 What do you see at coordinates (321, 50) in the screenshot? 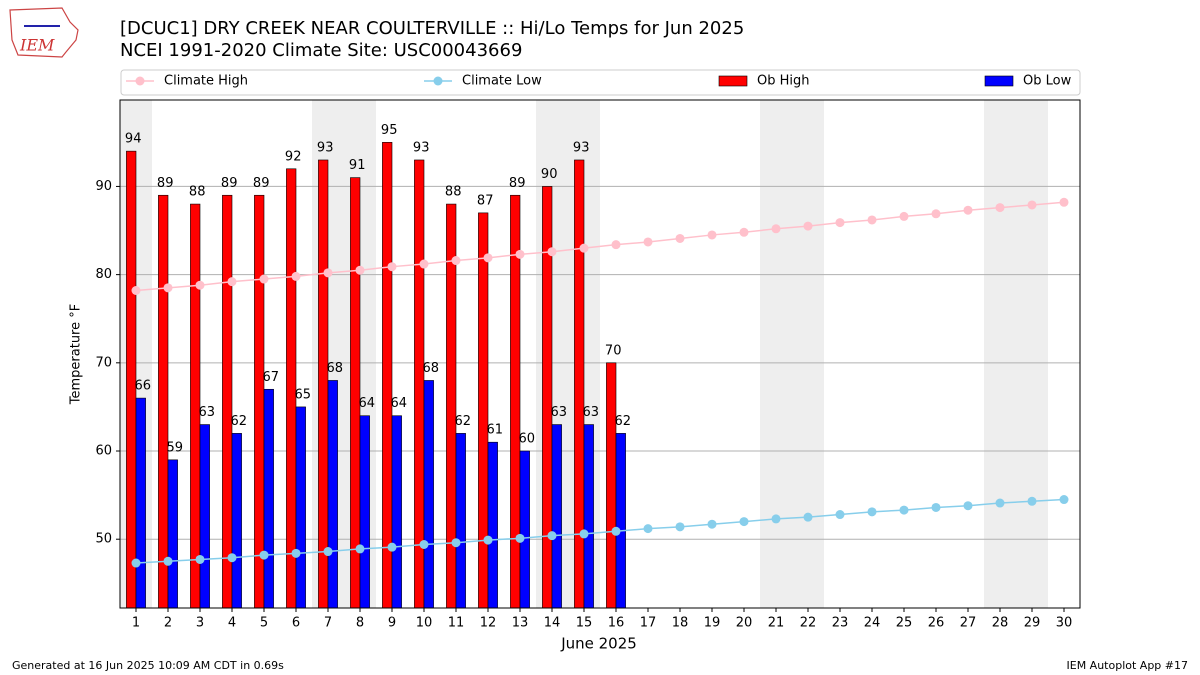
I see `chart-subtitle: NCEI 1991-2020 Climate Site: USC00043669` at bounding box center [321, 50].